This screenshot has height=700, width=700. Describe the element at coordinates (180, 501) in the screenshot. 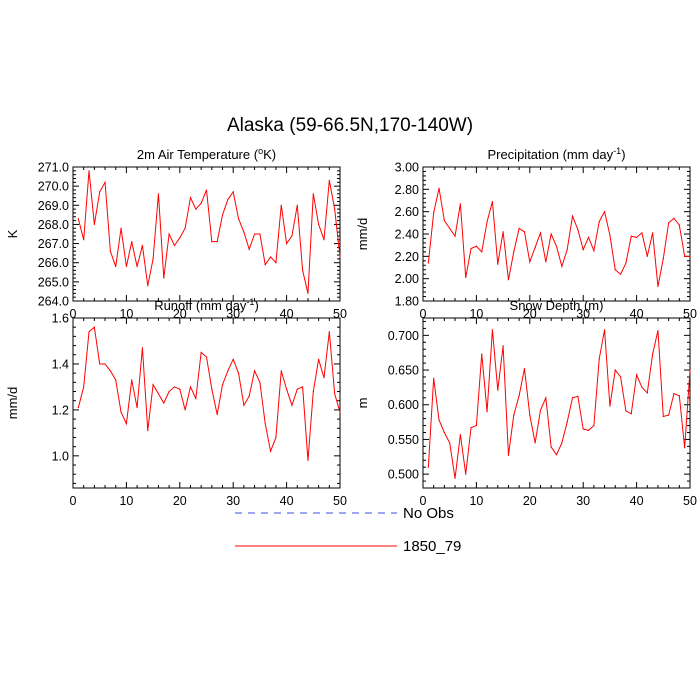

I see `x-tick-label: 20` at that location.